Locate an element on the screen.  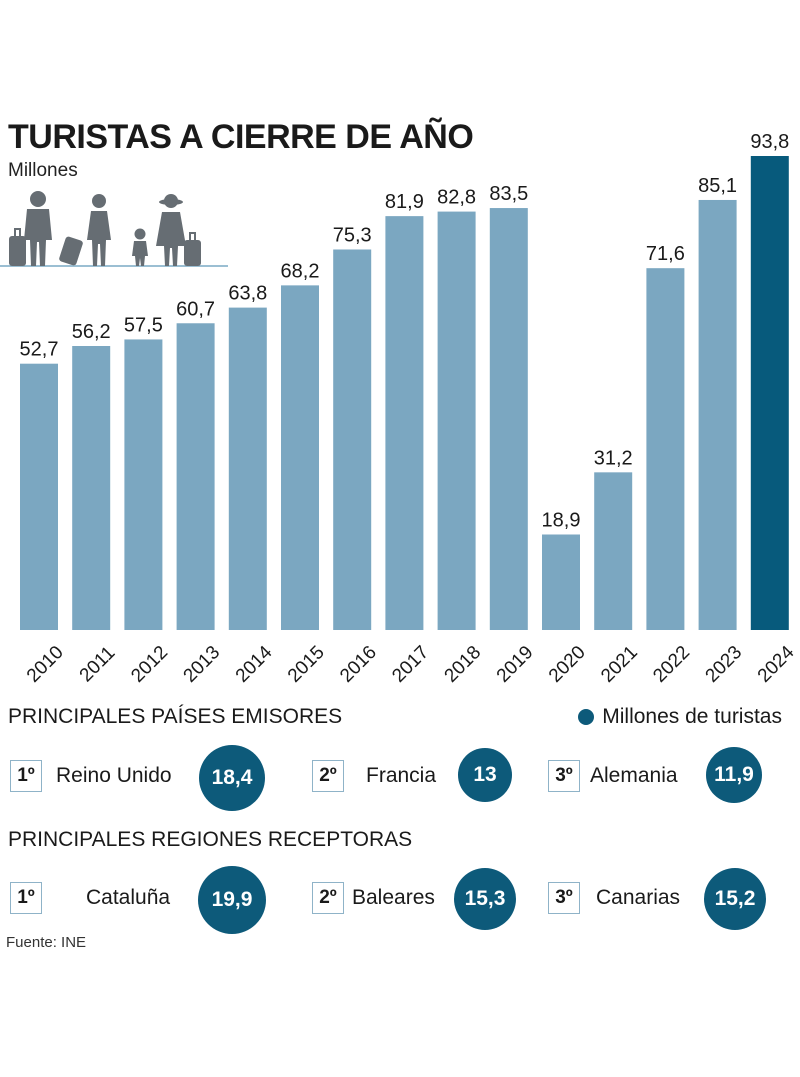
bar-value-label-2016: 75,3 is located at coordinates (352, 235).